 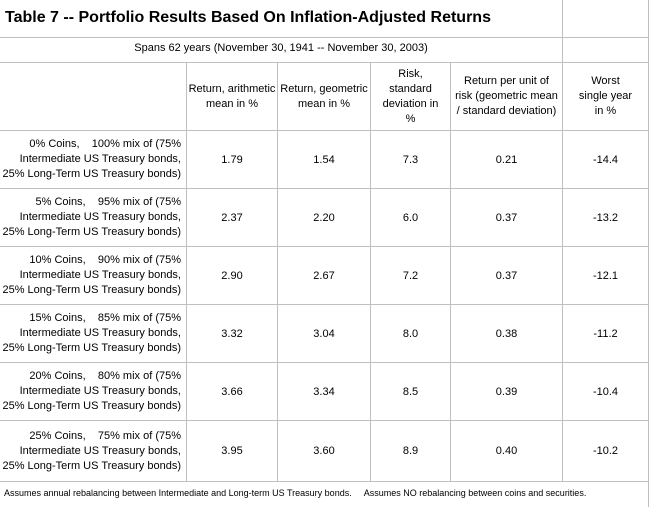 What do you see at coordinates (605, 159) in the screenshot?
I see `cell-worst-year: -14.4` at bounding box center [605, 159].